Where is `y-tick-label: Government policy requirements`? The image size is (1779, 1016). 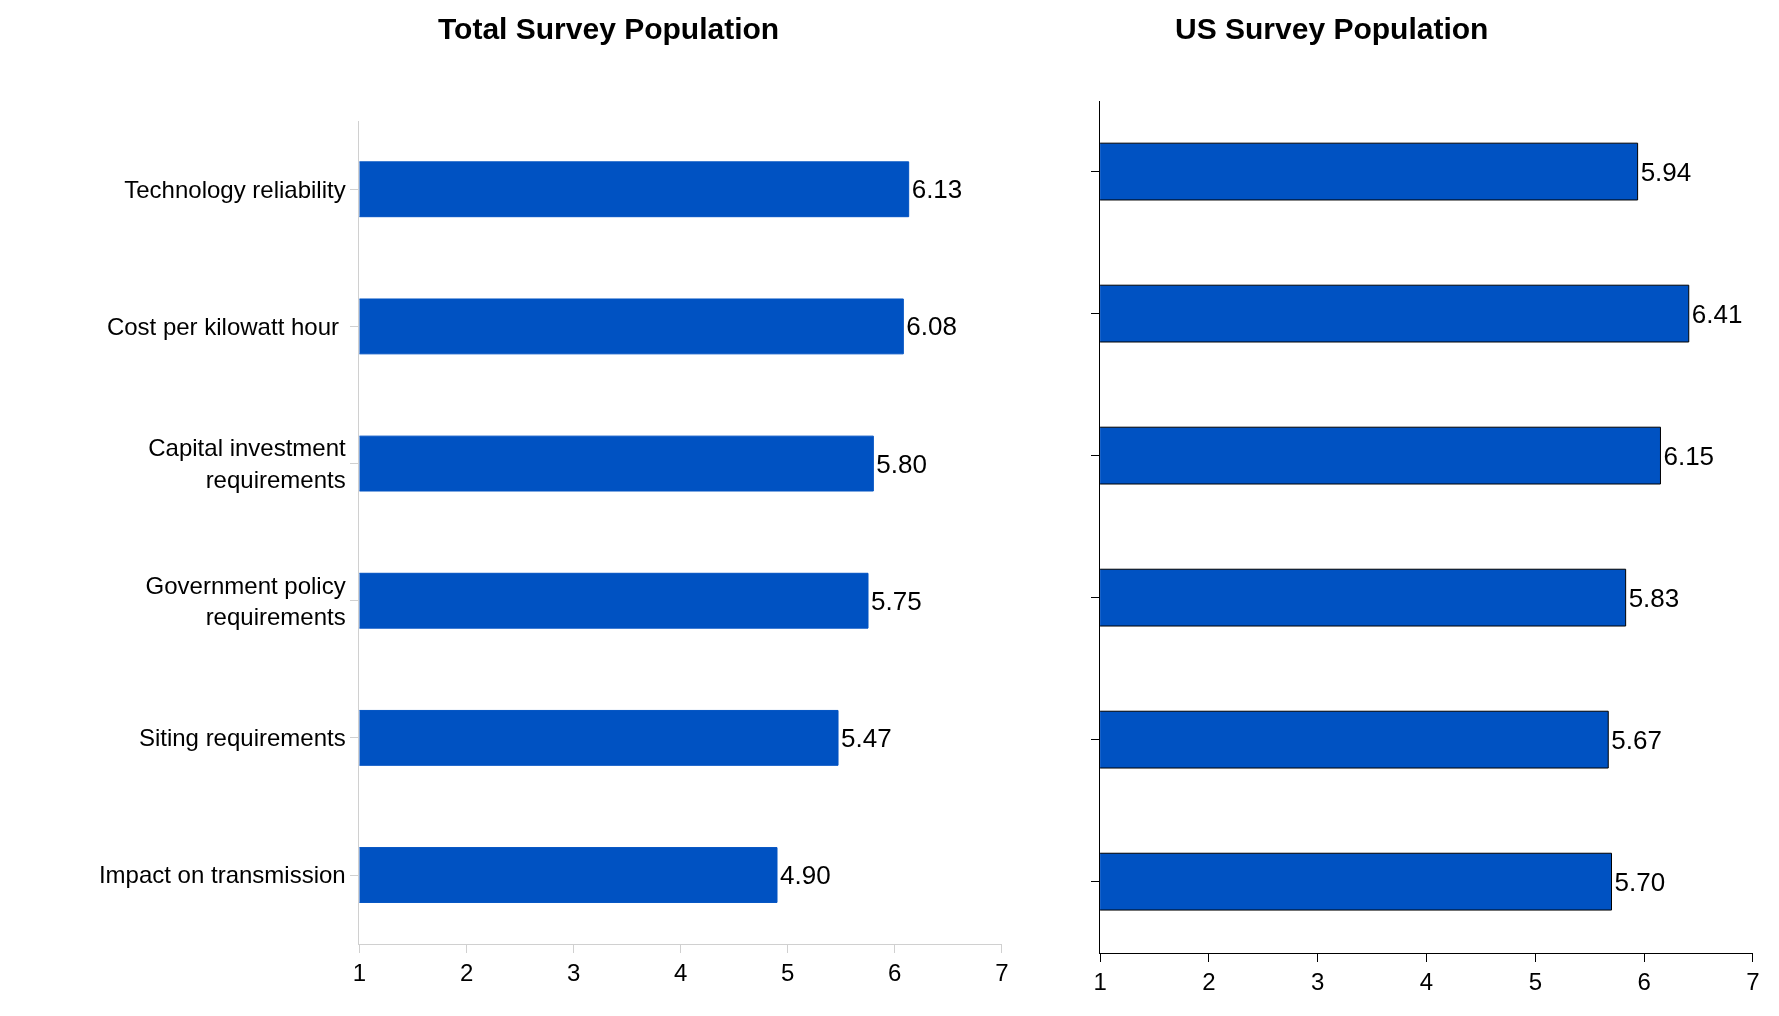 y-tick-label: Government policy requirements is located at coordinates (245, 600).